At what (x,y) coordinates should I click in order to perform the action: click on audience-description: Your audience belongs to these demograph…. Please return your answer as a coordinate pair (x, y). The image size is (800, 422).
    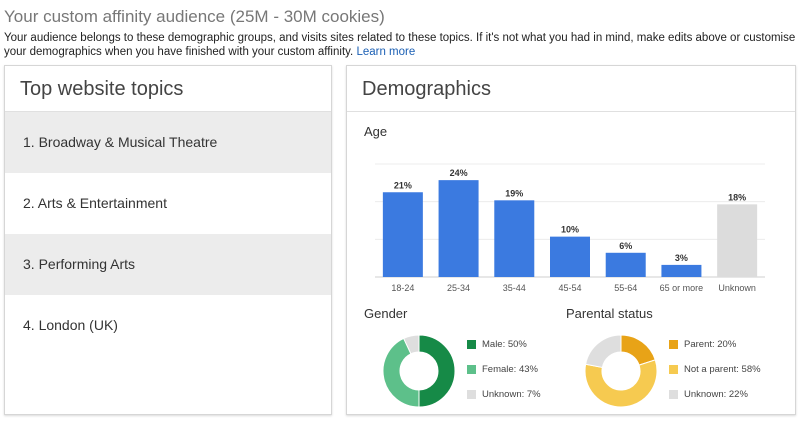
    Looking at the image, I should click on (400, 45).